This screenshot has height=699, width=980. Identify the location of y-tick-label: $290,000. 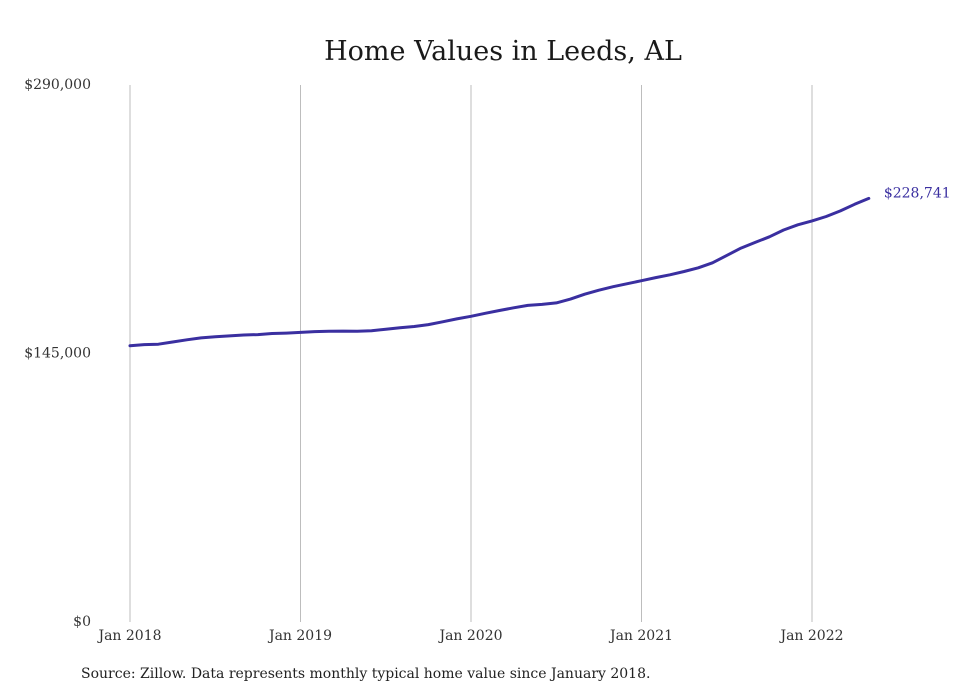
(57, 85).